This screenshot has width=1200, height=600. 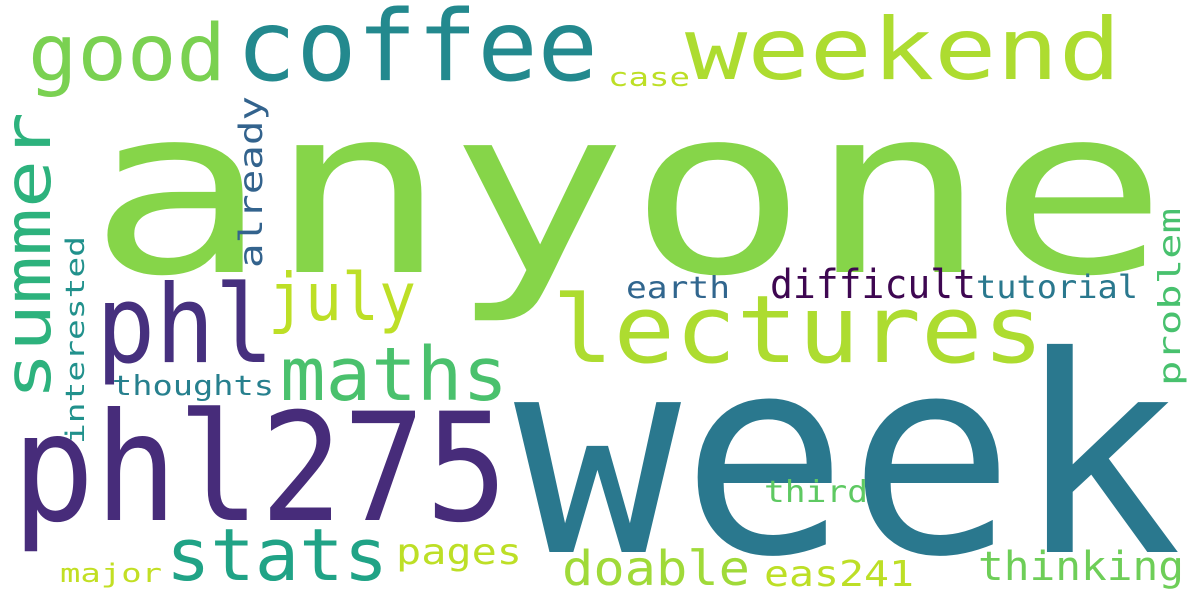 I want to click on word-case: case, so click(x=649, y=78).